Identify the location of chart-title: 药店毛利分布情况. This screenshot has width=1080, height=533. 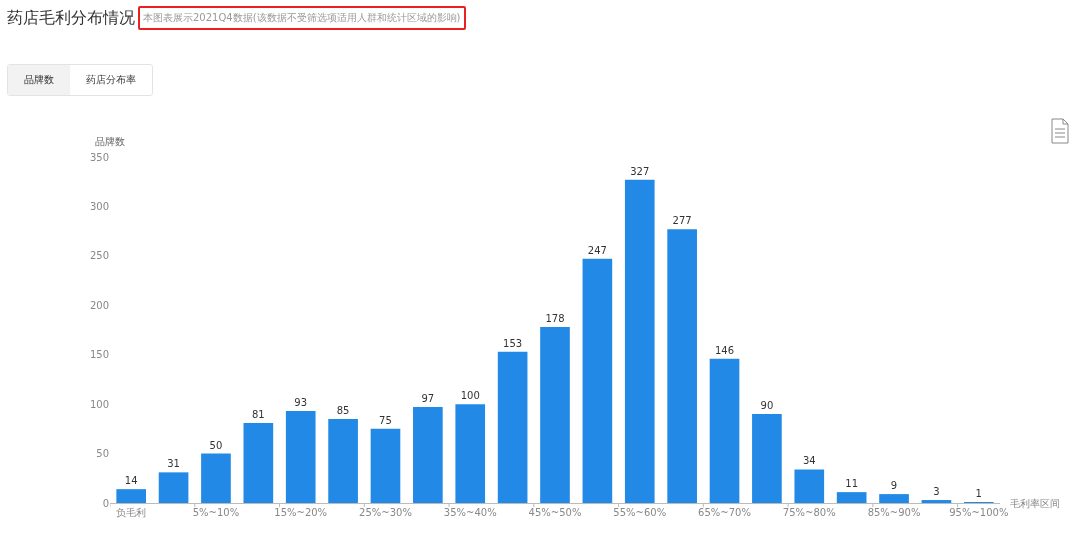
(71, 18).